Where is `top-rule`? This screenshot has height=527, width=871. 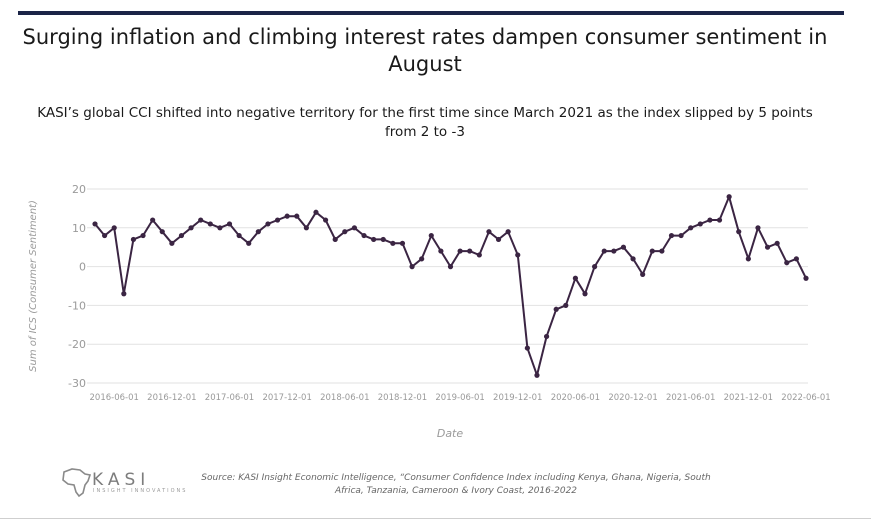 top-rule is located at coordinates (431, 13).